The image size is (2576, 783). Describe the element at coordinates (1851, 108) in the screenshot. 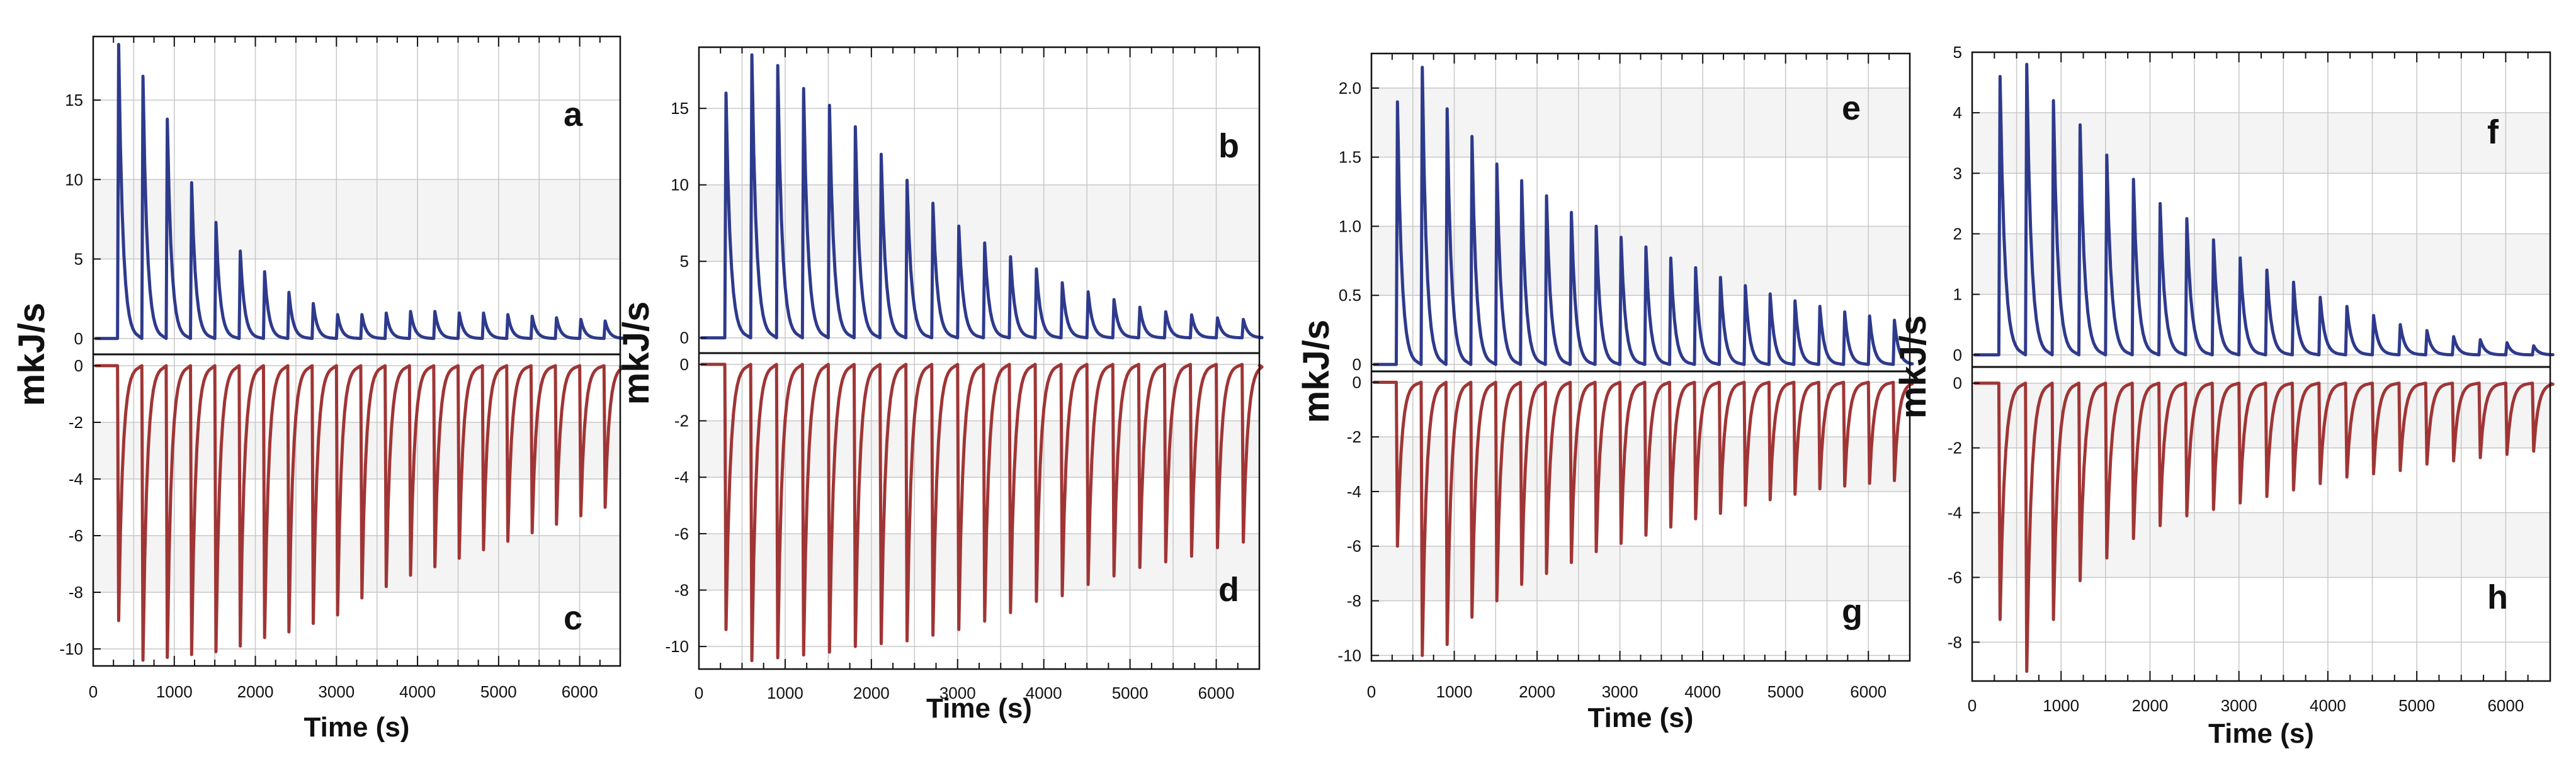

I see `panel-label-e: e` at that location.